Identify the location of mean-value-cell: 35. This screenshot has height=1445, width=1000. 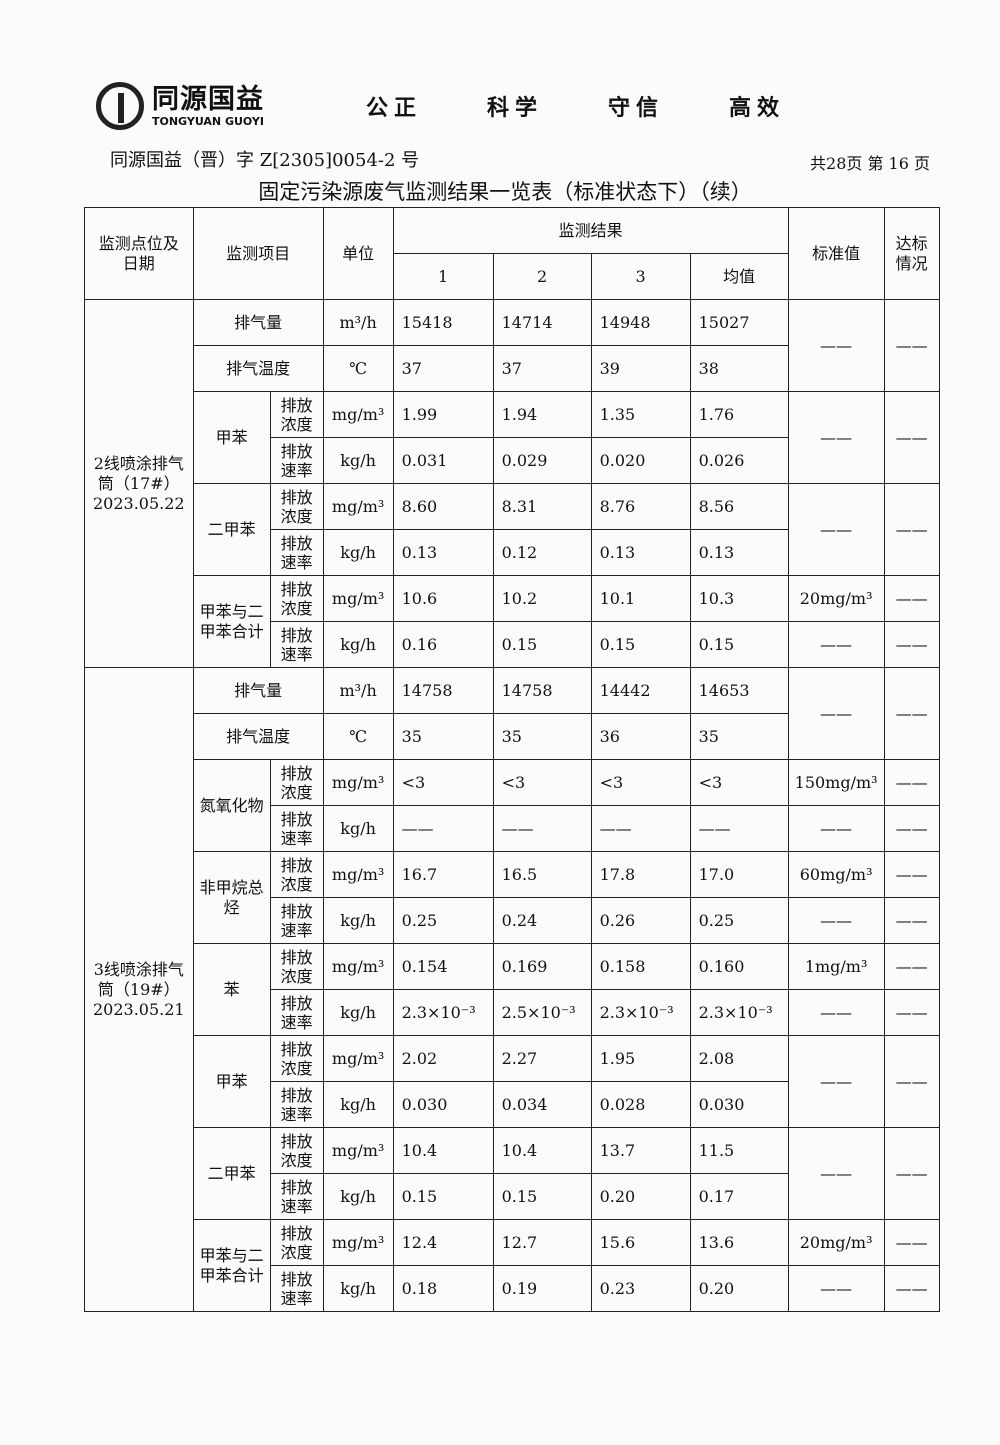
(739, 736).